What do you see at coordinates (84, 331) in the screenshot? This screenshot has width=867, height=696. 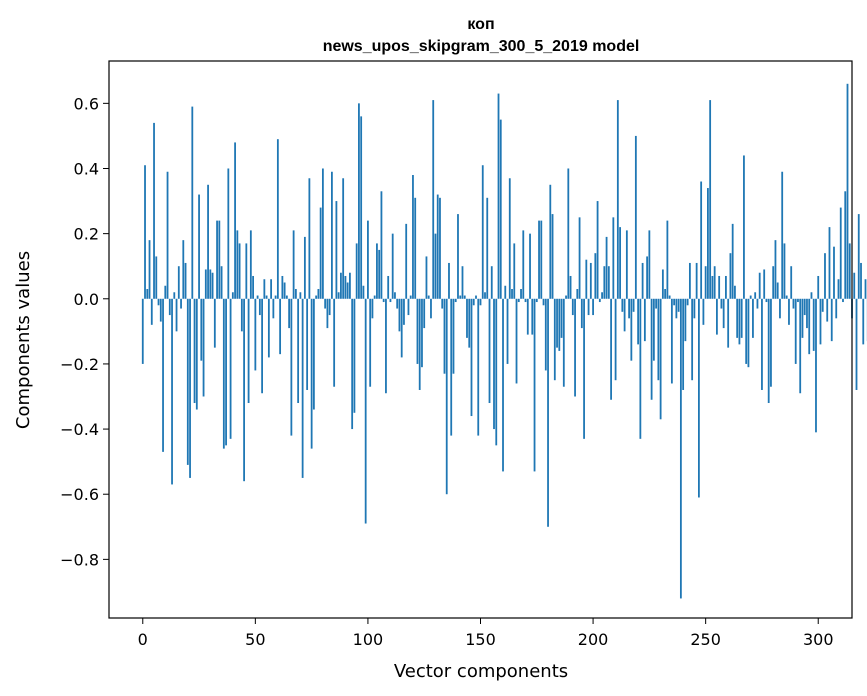 I see `y-axis-ticks: −0.8 −0.6 −0.4 −0.2 0.0 0.2 0.4 0.6` at bounding box center [84, 331].